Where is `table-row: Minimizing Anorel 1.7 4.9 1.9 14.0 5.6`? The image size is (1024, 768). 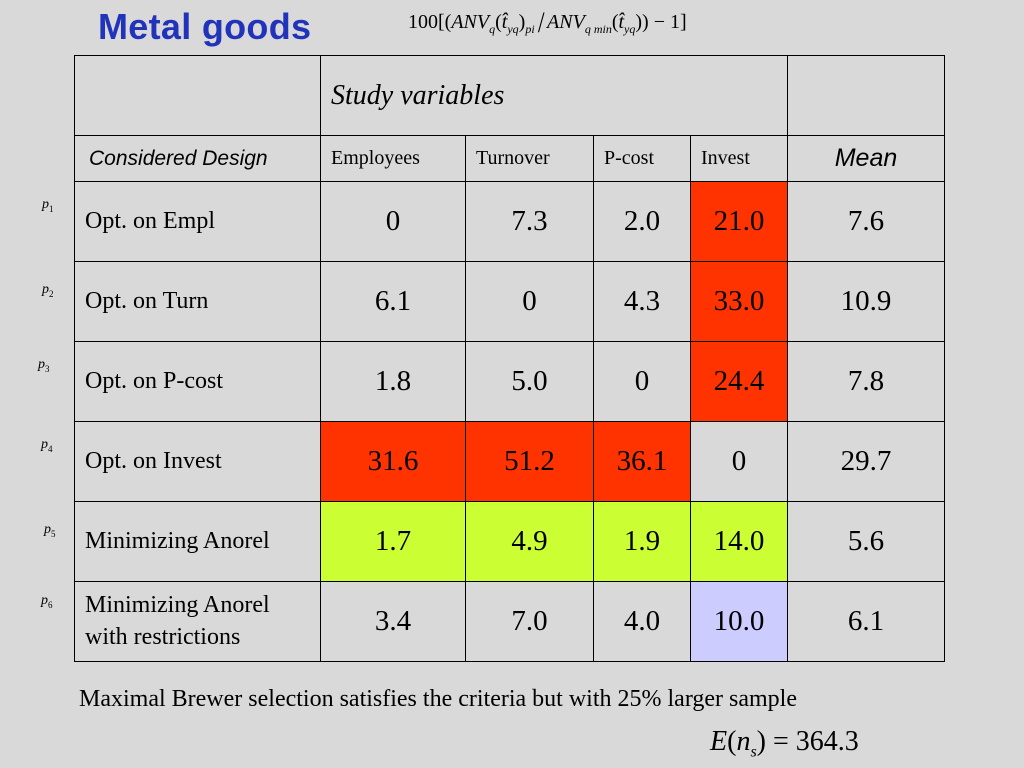
table-row: Minimizing Anorel 1.7 4.9 1.9 14.0 5.6 is located at coordinates (509, 541).